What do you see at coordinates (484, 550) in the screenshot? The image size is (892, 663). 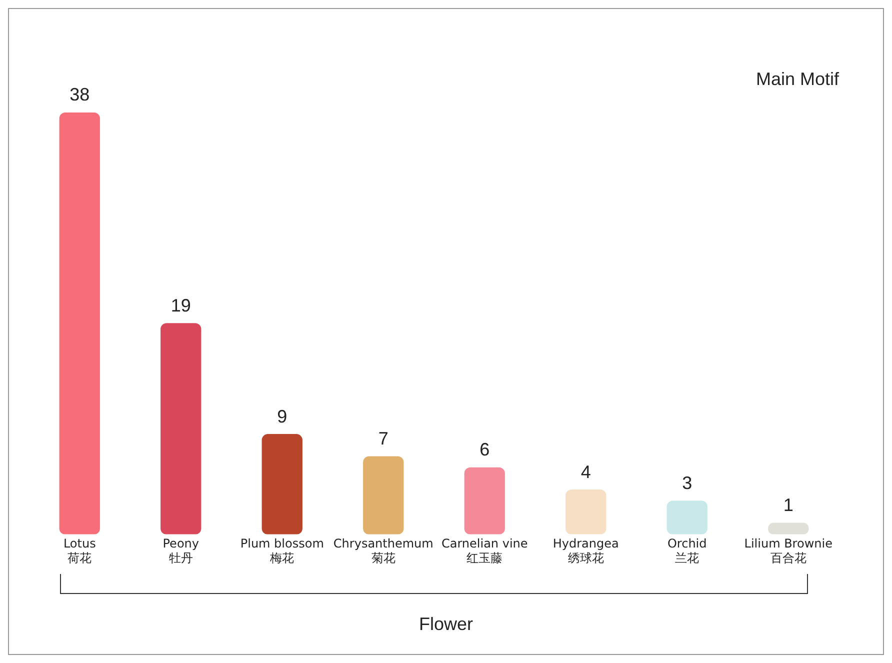 I see `x-tick-label: Carnelian vine 红玉藤` at bounding box center [484, 550].